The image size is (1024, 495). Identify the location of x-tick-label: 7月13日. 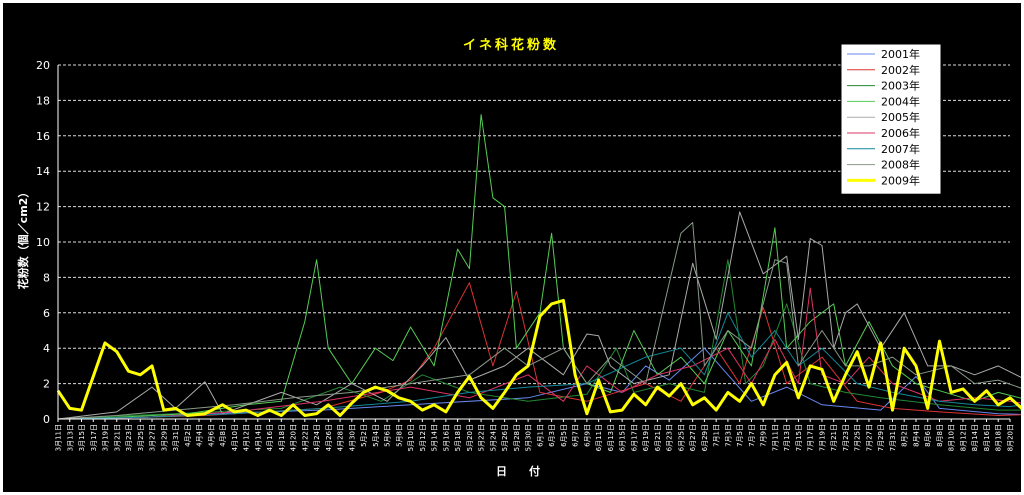
(787, 437).